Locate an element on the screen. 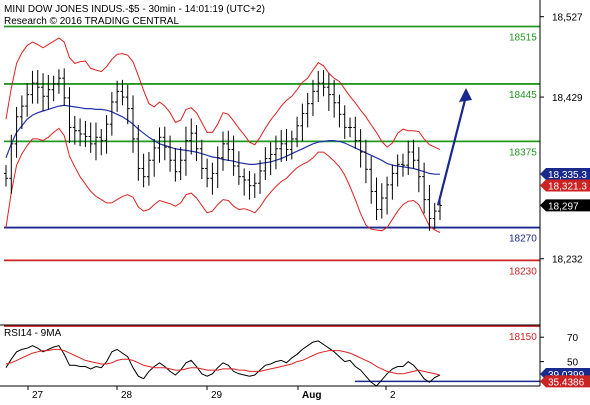 The height and width of the screenshot is (405, 590). price-y-tick-label: 18,527 is located at coordinates (567, 18).